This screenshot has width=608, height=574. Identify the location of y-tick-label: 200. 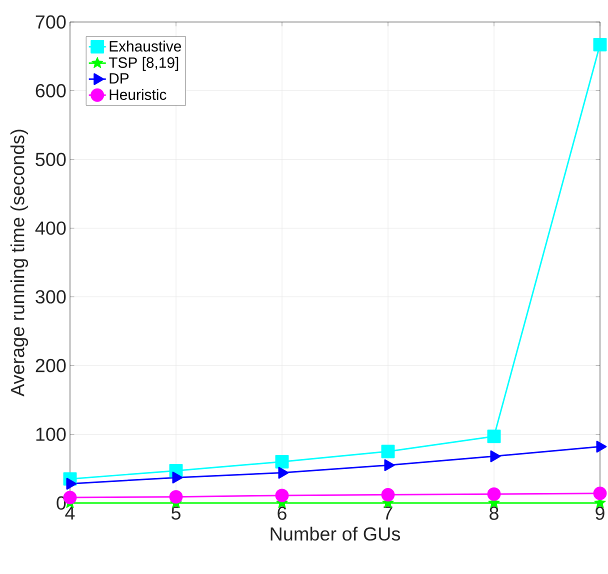
(51, 365).